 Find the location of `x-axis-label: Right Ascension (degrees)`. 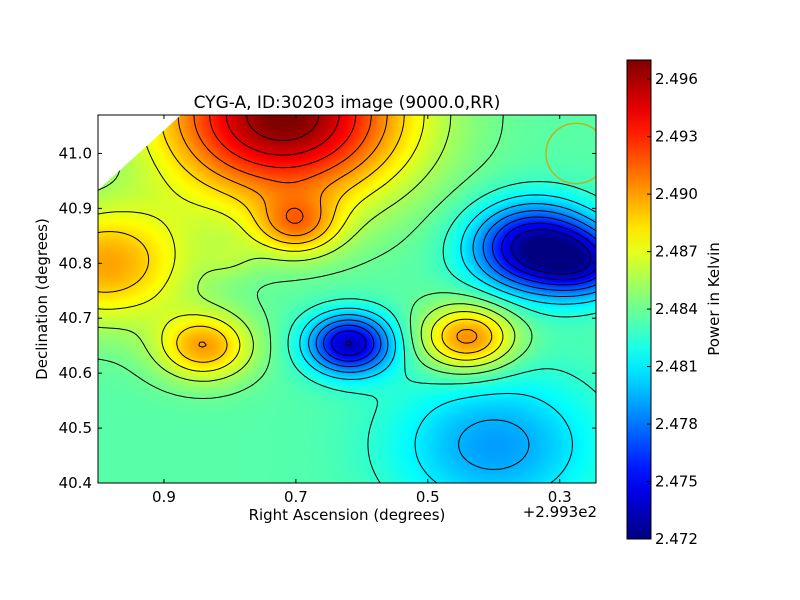

x-axis-label: Right Ascension (degrees) is located at coordinates (347, 515).